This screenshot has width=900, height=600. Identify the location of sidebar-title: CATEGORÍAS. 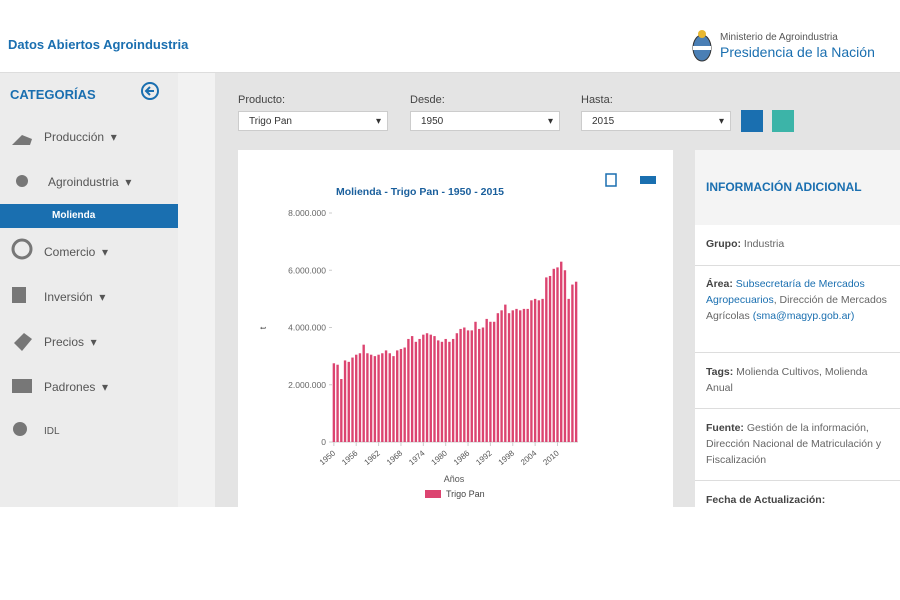
(53, 94).